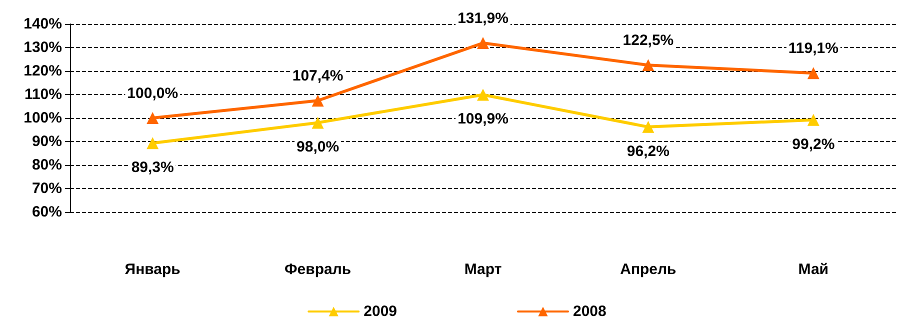 The image size is (914, 324). Describe the element at coordinates (589, 311) in the screenshot. I see `legend-label: 2008` at that location.